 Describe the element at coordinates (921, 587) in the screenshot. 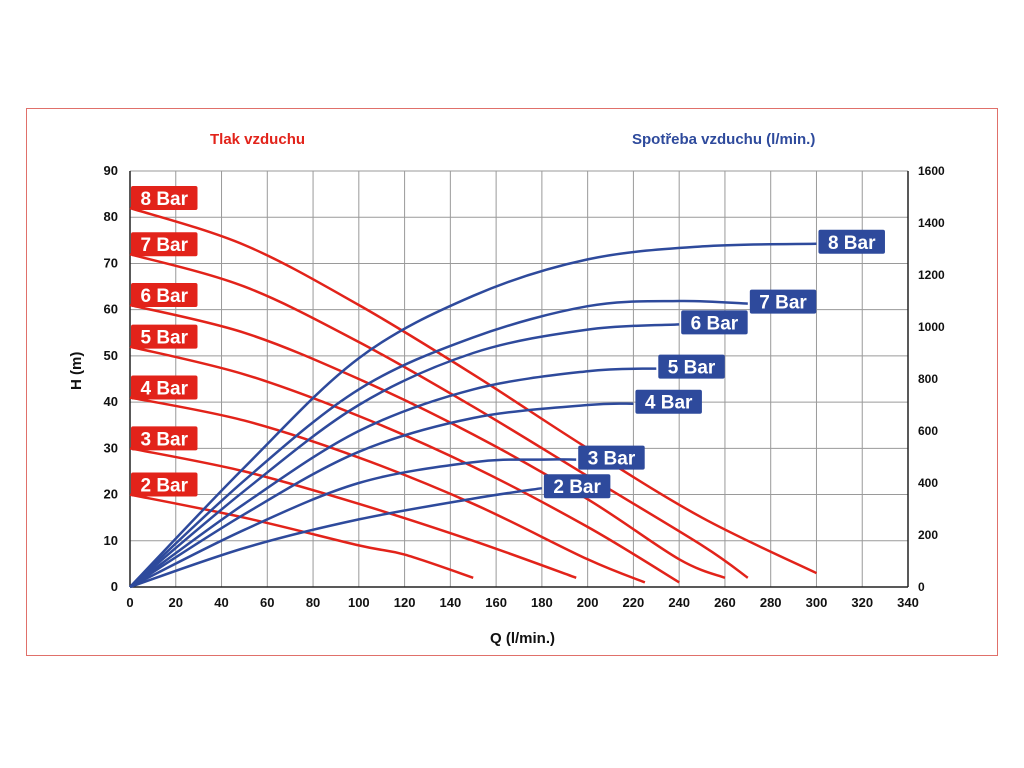

I see `y-tick-label-right: 0` at that location.